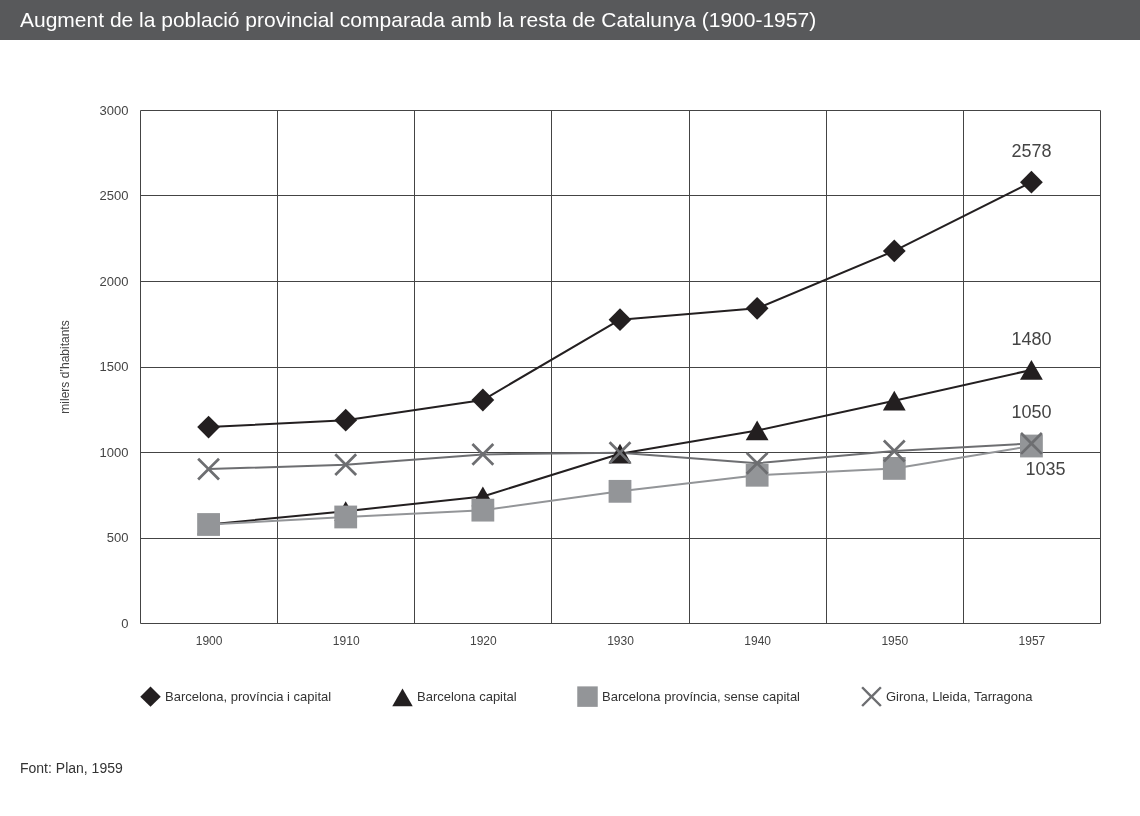 This screenshot has width=1140, height=816. I want to click on x-tick-label: 1950, so click(895, 640).